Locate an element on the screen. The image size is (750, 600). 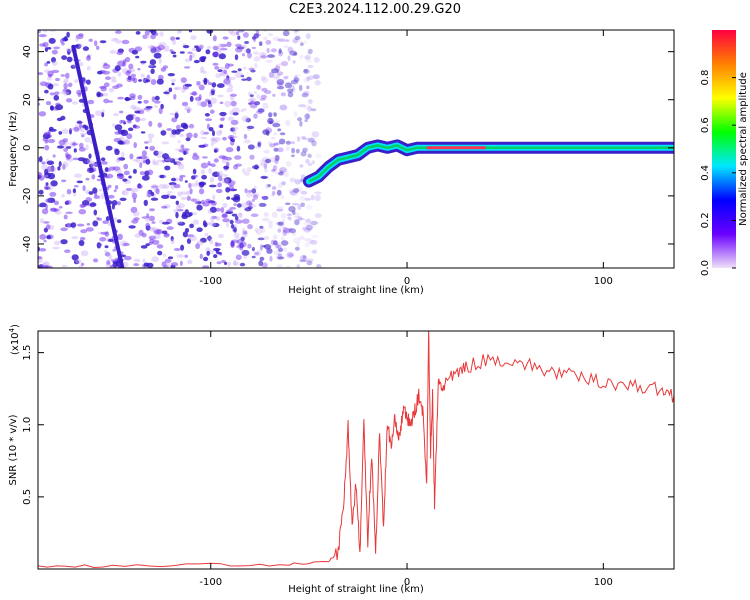
snr-ylabel: SNR (10 * v/v) is located at coordinates (13, 449).